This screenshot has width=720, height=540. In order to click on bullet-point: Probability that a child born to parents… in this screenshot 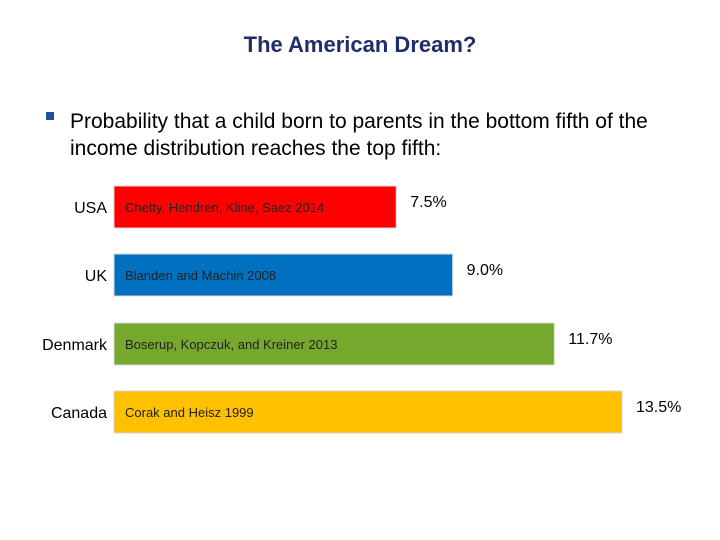, I will do `click(366, 135)`.